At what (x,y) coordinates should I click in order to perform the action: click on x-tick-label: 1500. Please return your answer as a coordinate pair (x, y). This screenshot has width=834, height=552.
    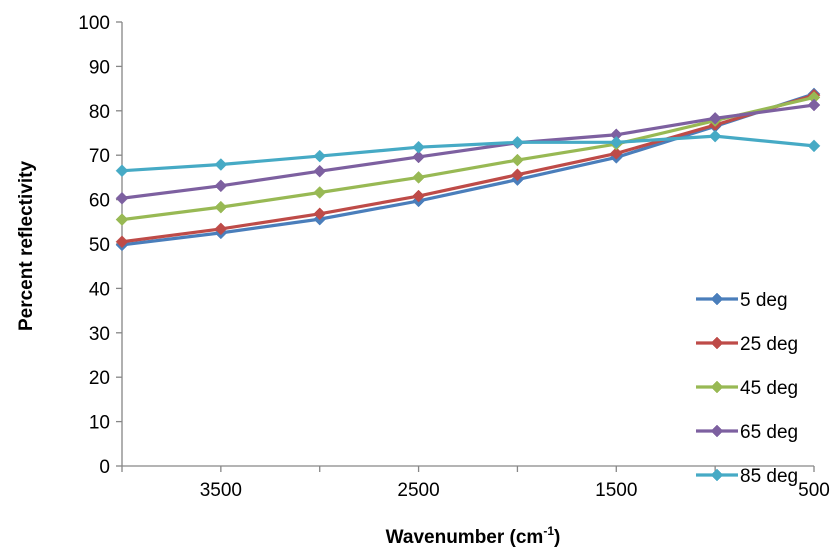
    Looking at the image, I should click on (616, 490).